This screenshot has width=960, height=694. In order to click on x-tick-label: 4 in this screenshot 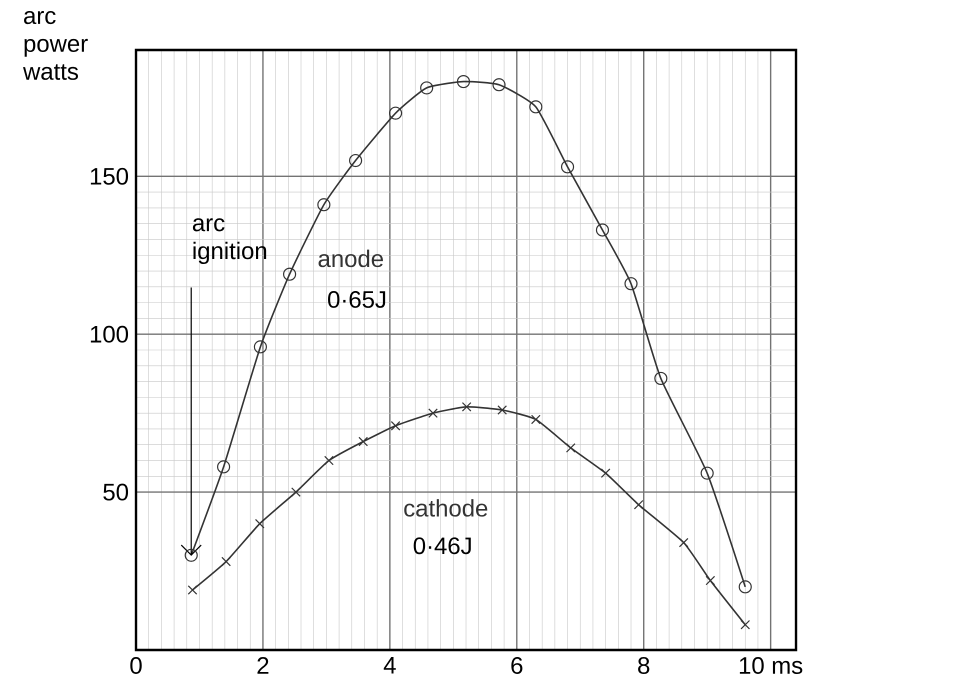, I will do `click(390, 665)`.